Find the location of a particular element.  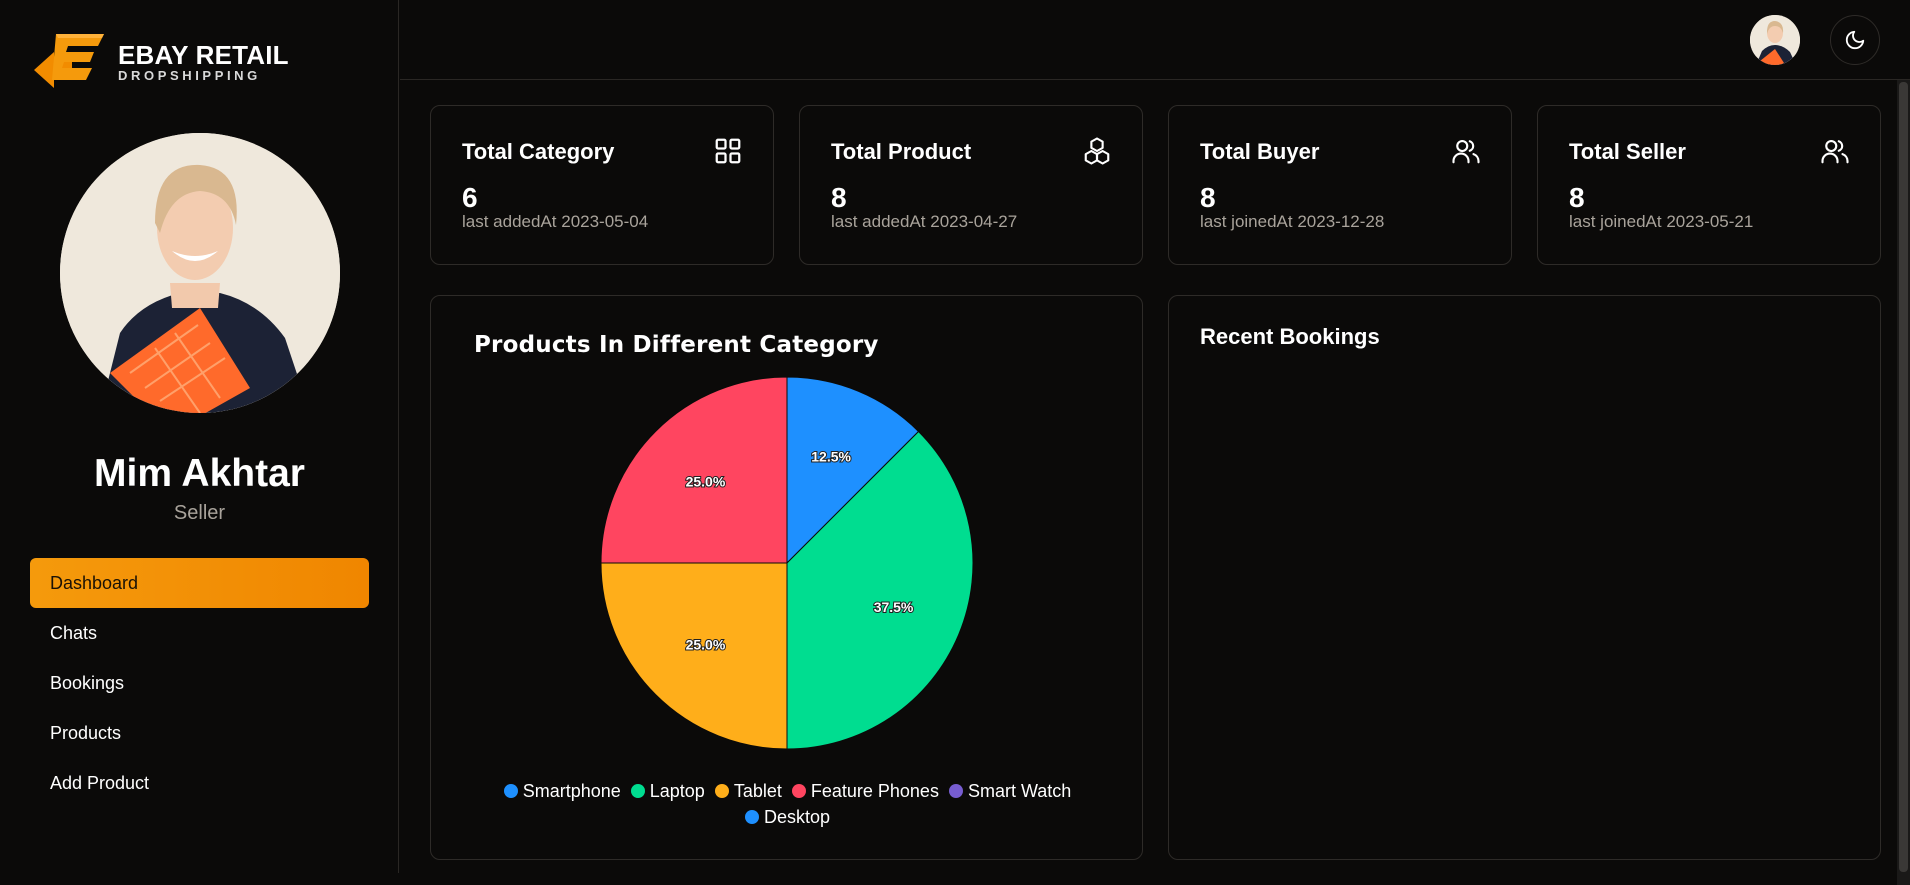

nav-item-add-product: Add Product is located at coordinates (100, 783).